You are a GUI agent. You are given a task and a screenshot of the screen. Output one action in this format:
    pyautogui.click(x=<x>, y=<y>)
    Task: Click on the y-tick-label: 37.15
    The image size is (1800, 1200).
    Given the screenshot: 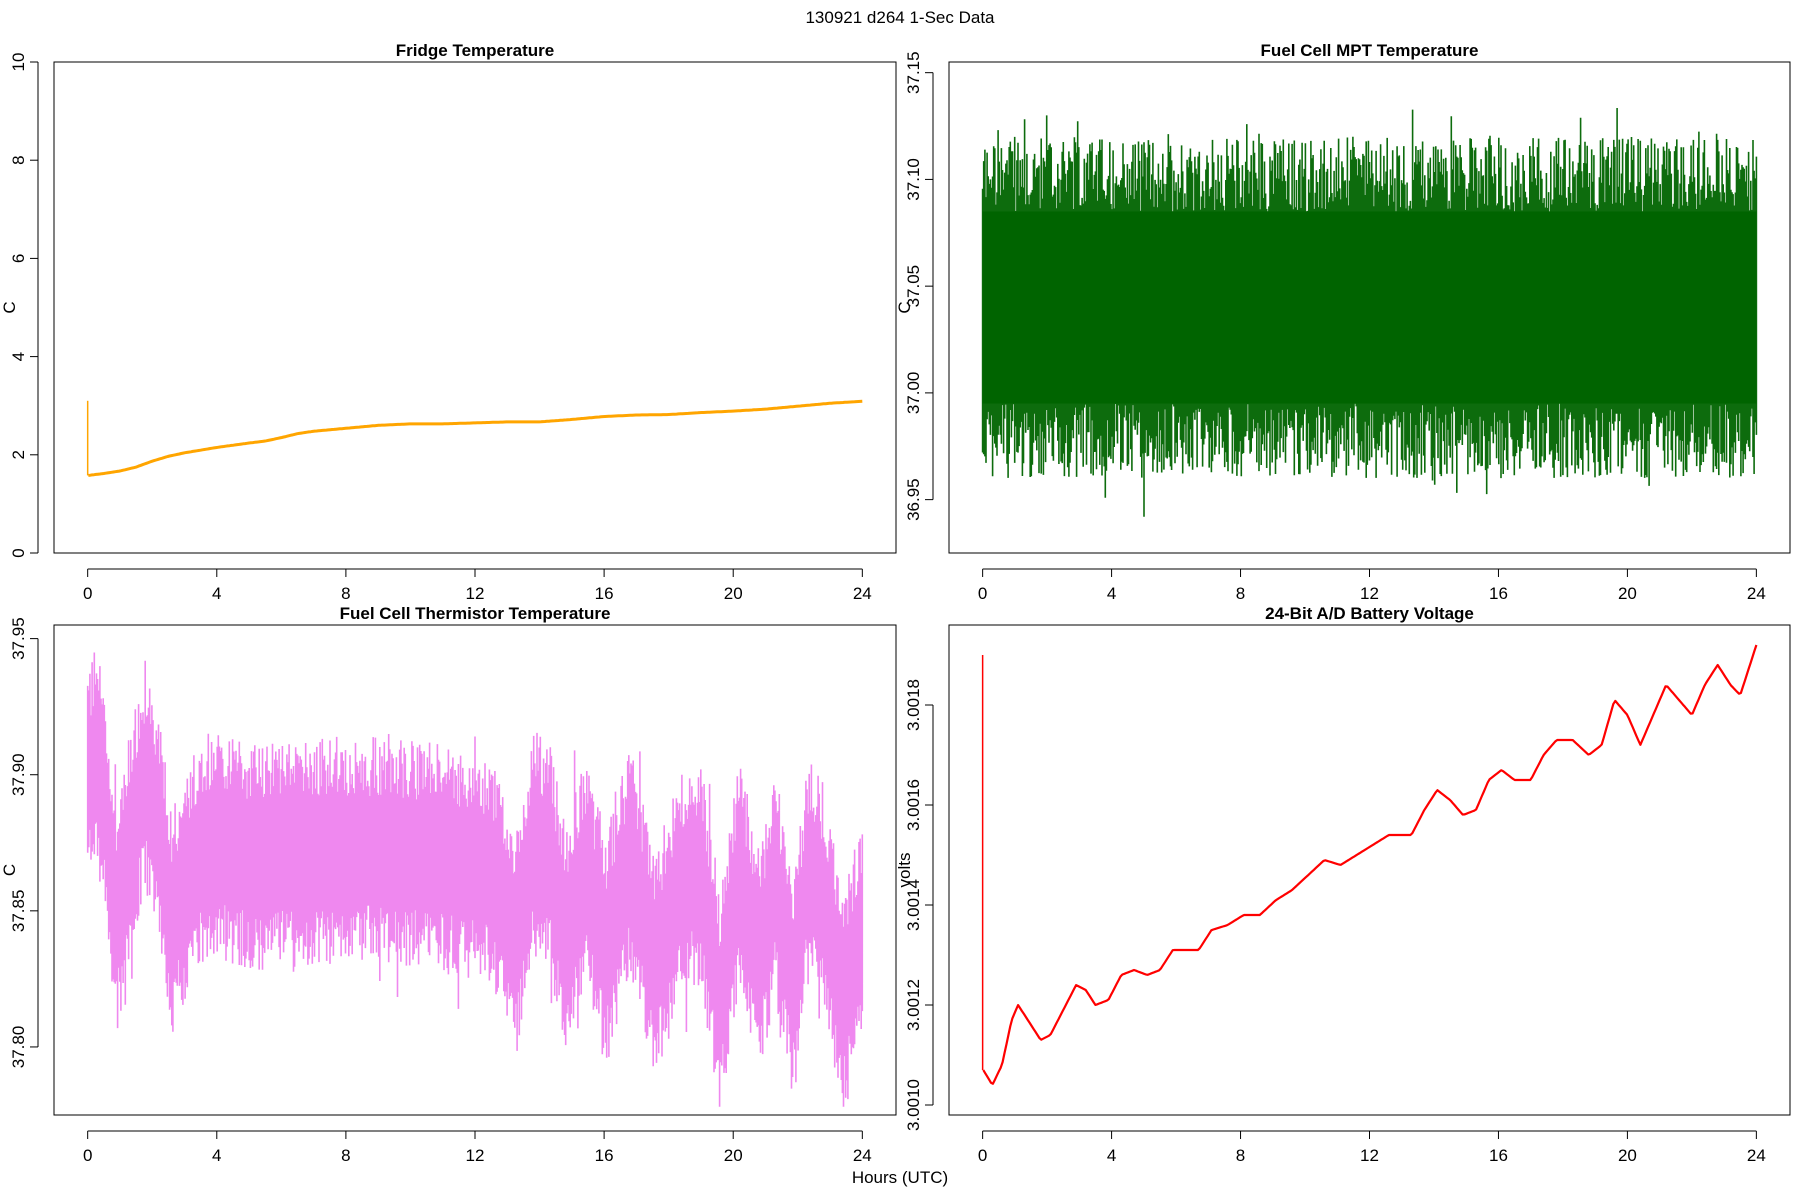 What is the action you would take?
    pyautogui.click(x=913, y=72)
    